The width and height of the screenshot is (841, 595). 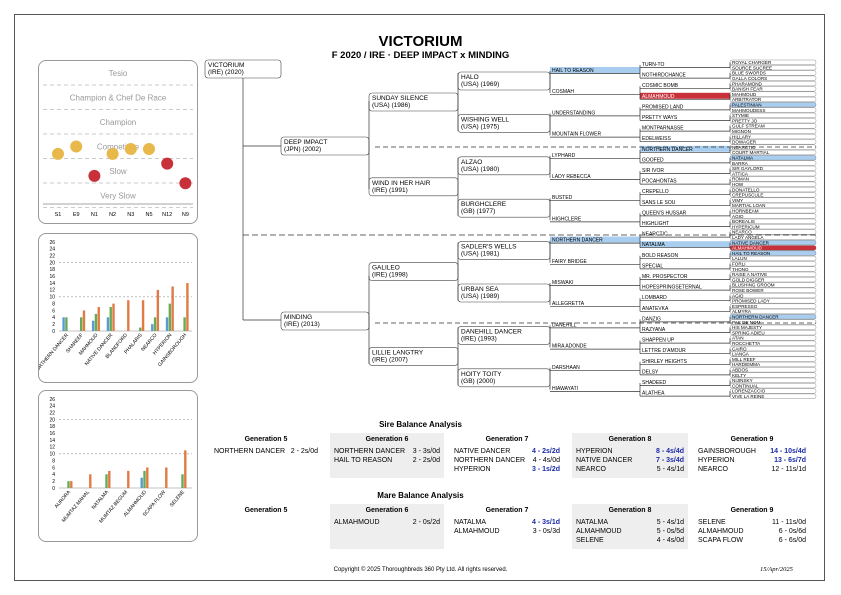 I want to click on g7-ancestor-name: ROSE BOWER, so click(x=748, y=290).